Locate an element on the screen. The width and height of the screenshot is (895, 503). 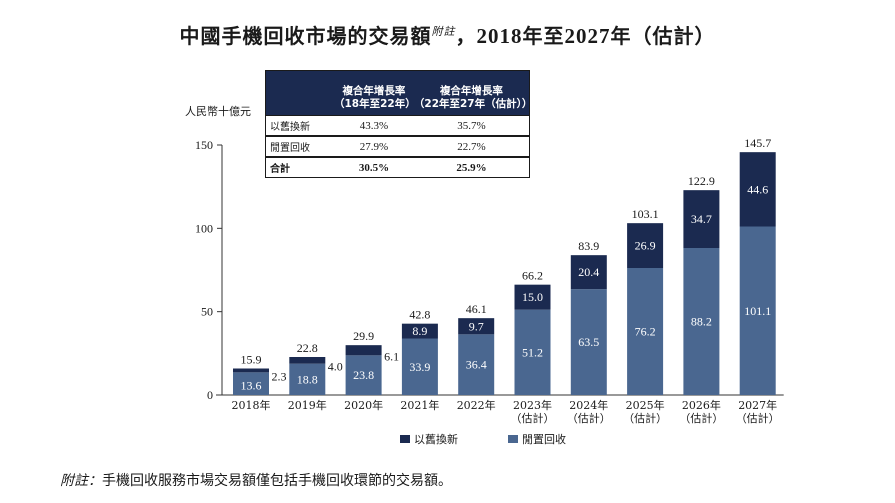
x-tick-label: 2027年 is located at coordinates (757, 405).